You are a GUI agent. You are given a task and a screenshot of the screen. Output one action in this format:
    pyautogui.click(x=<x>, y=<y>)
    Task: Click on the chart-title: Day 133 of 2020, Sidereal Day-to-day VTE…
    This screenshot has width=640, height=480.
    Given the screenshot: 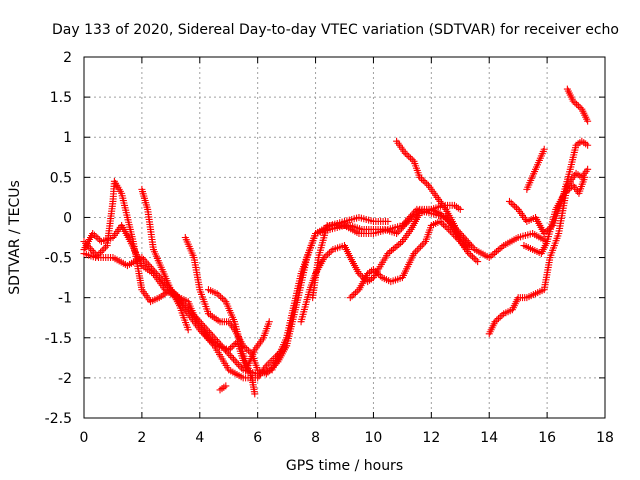 What is the action you would take?
    pyautogui.click(x=335, y=30)
    